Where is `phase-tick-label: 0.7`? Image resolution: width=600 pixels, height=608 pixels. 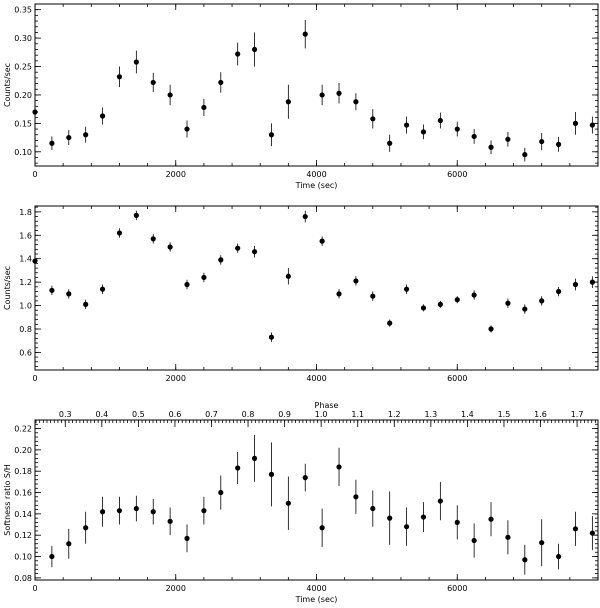
phase-tick-label: 0.7 is located at coordinates (211, 414).